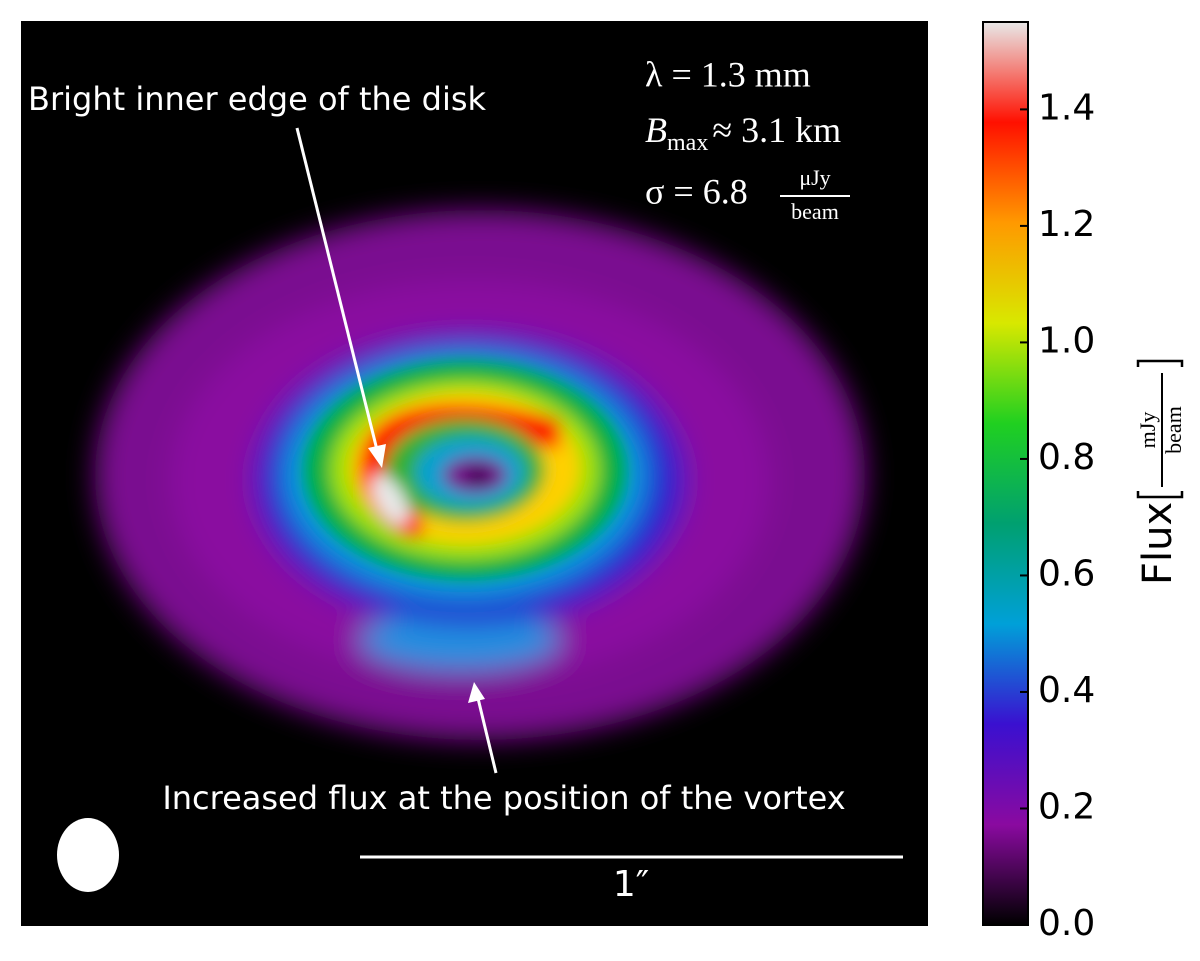 The width and height of the screenshot is (1200, 961). What do you see at coordinates (1066, 457) in the screenshot?
I see `tick-label: 0.8` at bounding box center [1066, 457].